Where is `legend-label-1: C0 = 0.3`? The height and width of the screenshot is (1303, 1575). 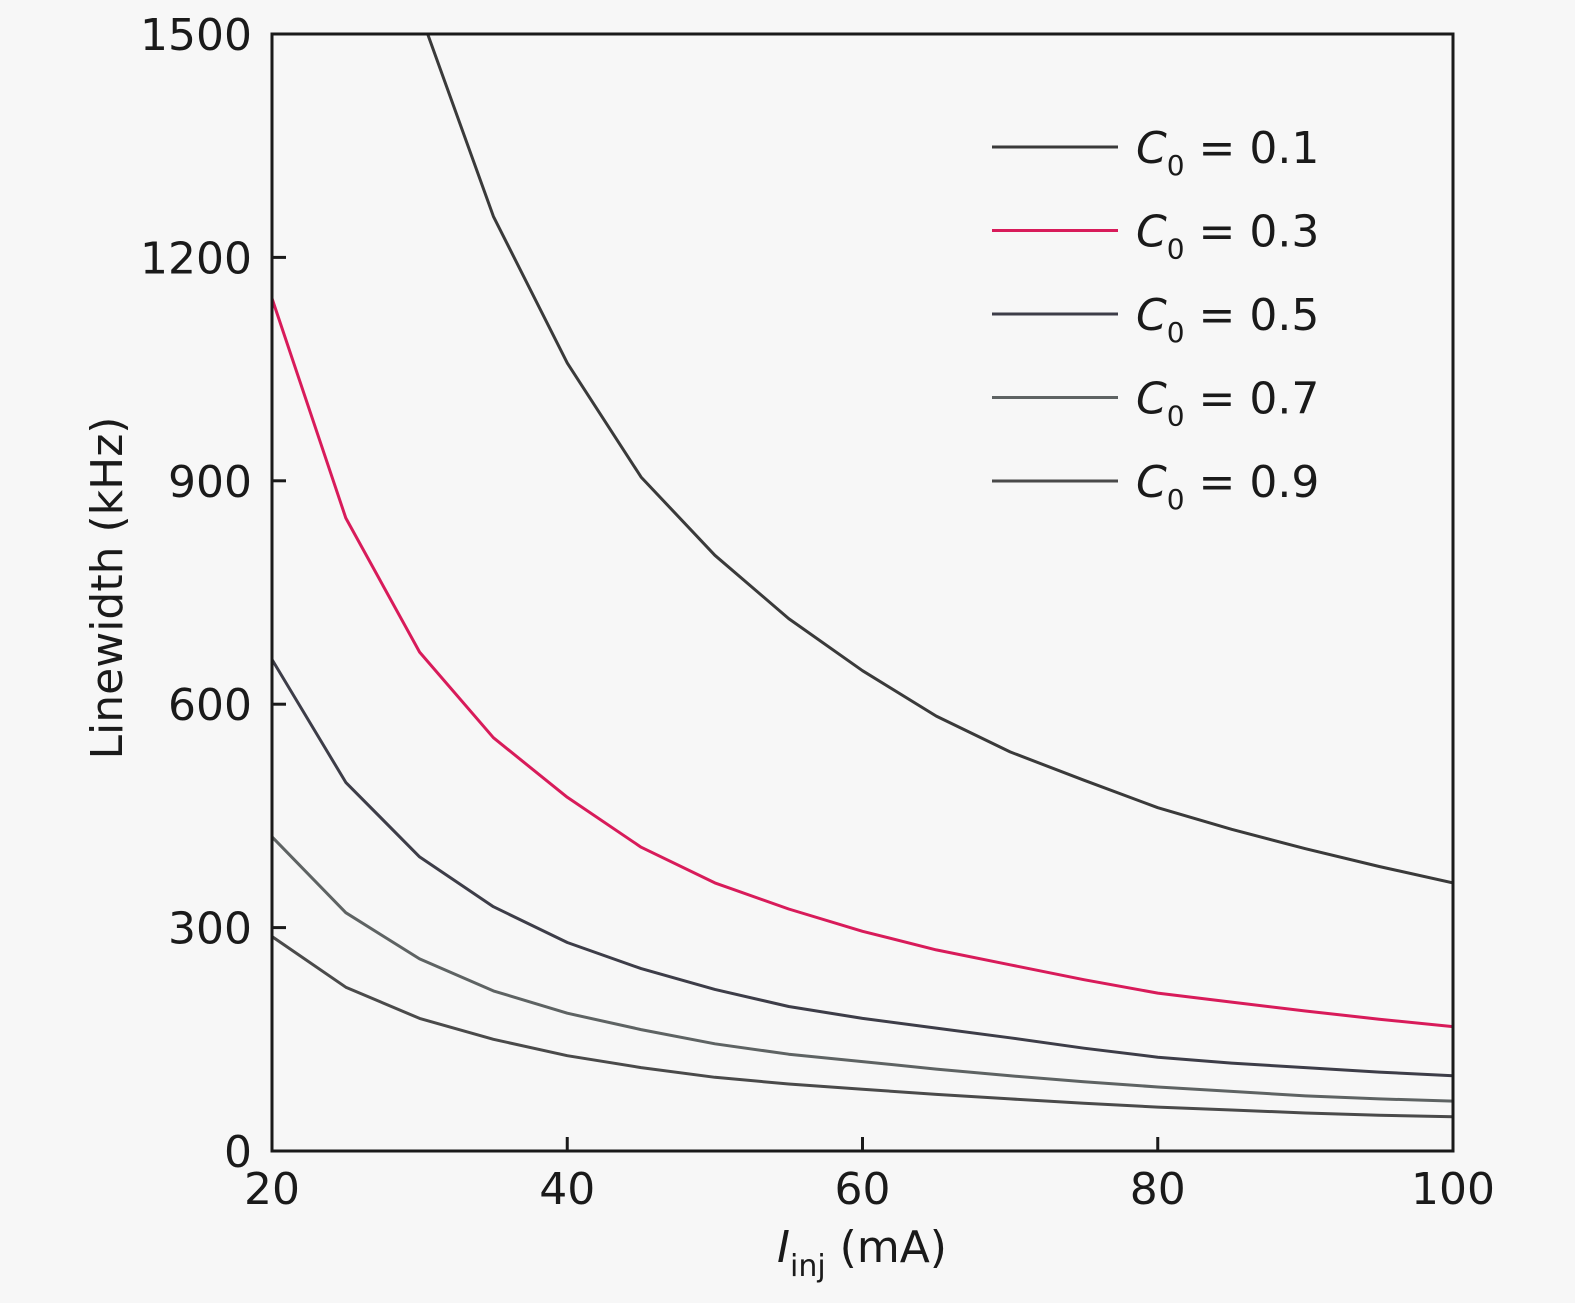 legend-label-1: C0 = 0.3 is located at coordinates (1227, 236).